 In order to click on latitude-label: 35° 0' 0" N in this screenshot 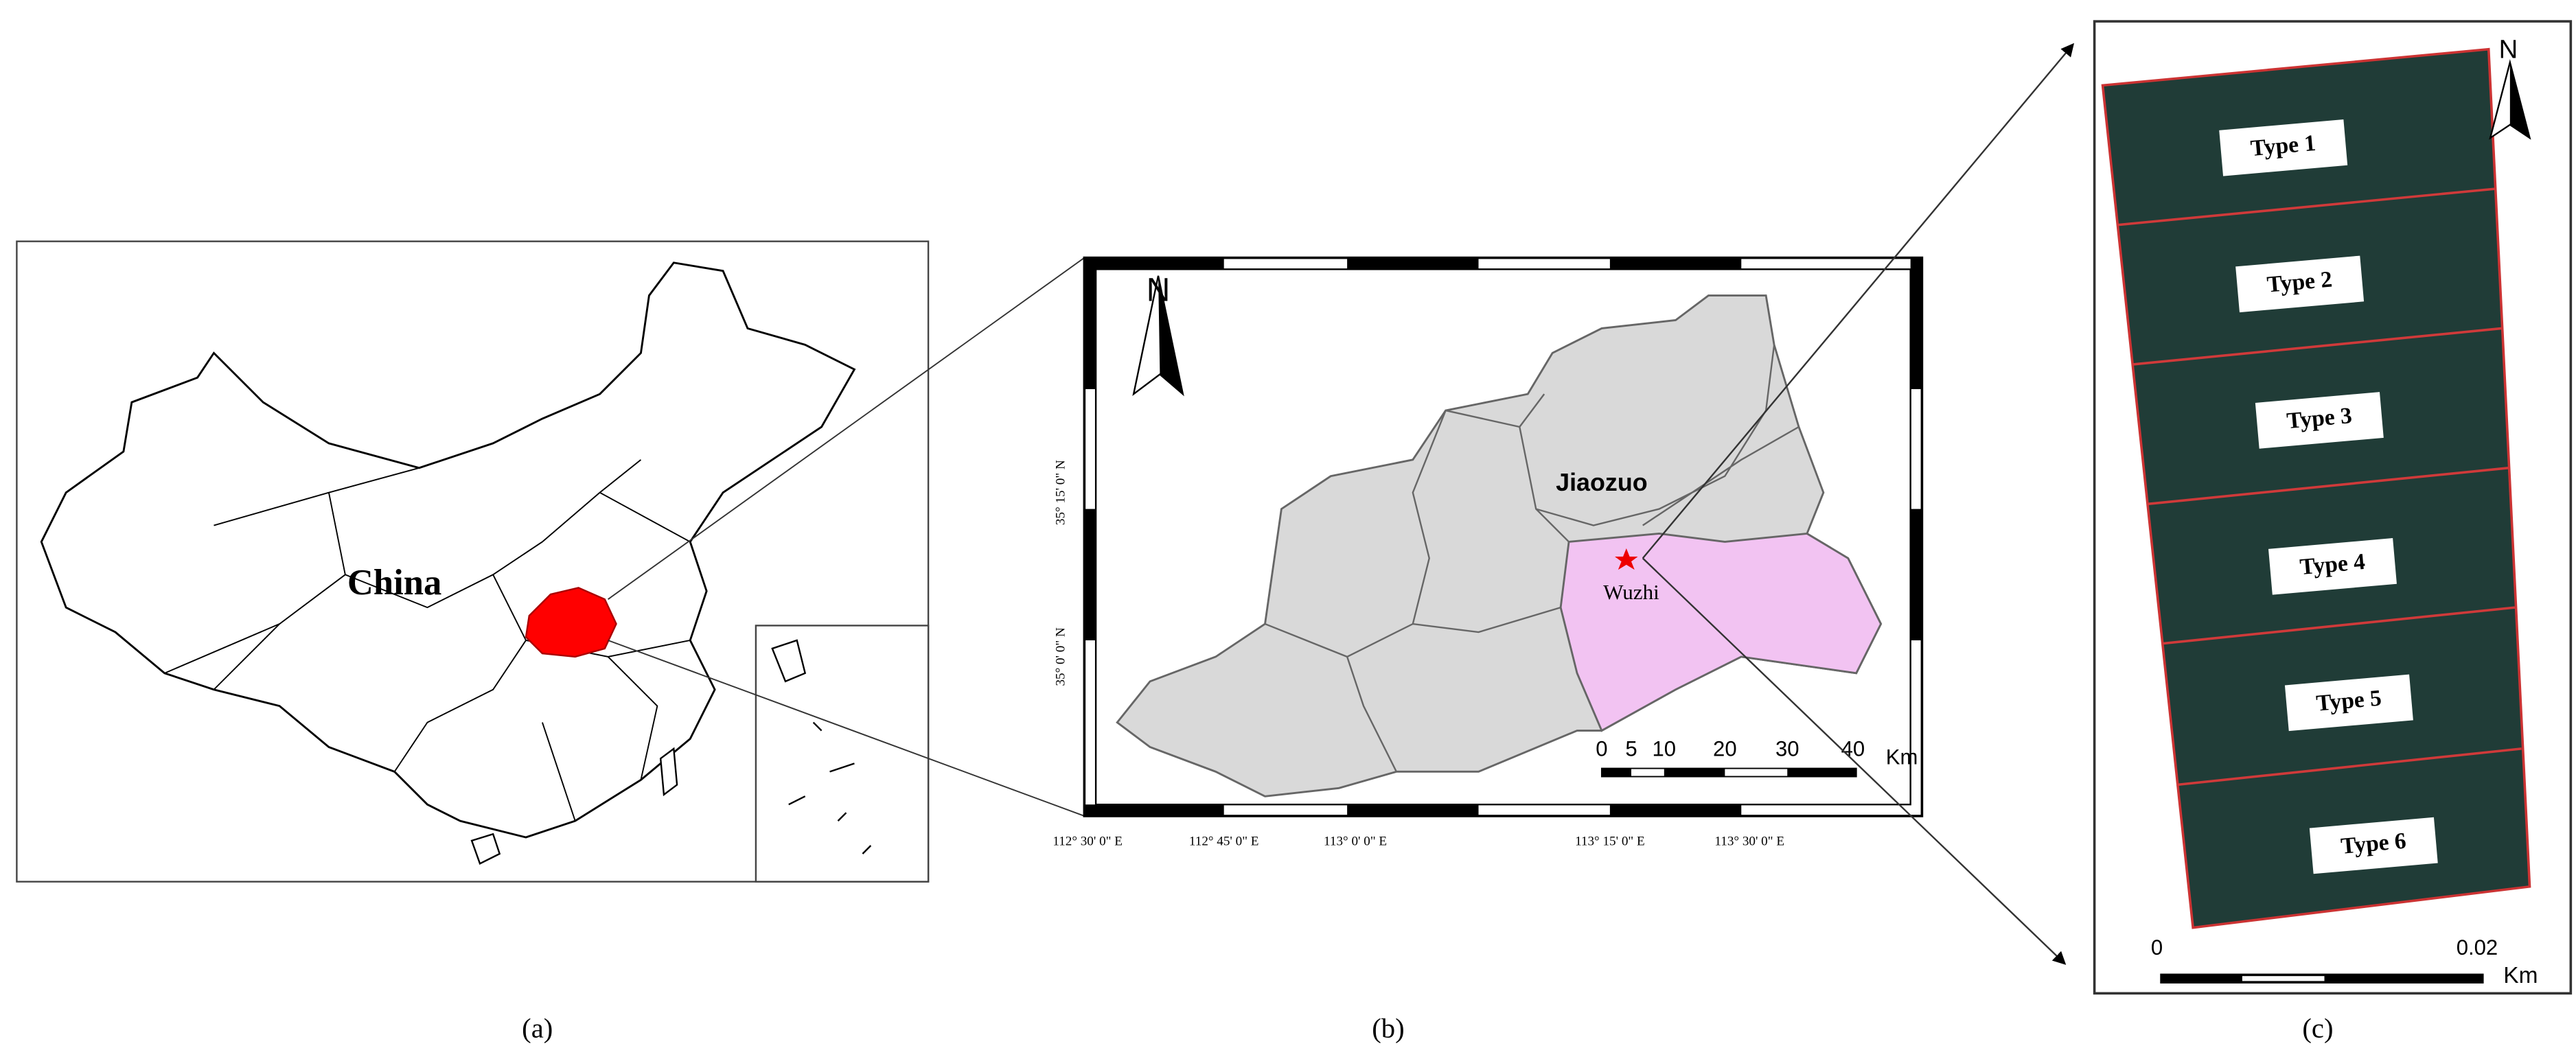, I will do `click(1060, 656)`.